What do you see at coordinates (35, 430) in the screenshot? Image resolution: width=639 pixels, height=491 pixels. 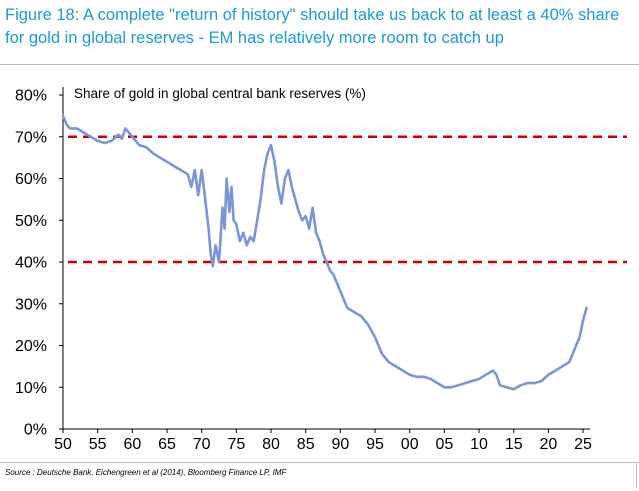 I see `y-tick-label: 0%` at bounding box center [35, 430].